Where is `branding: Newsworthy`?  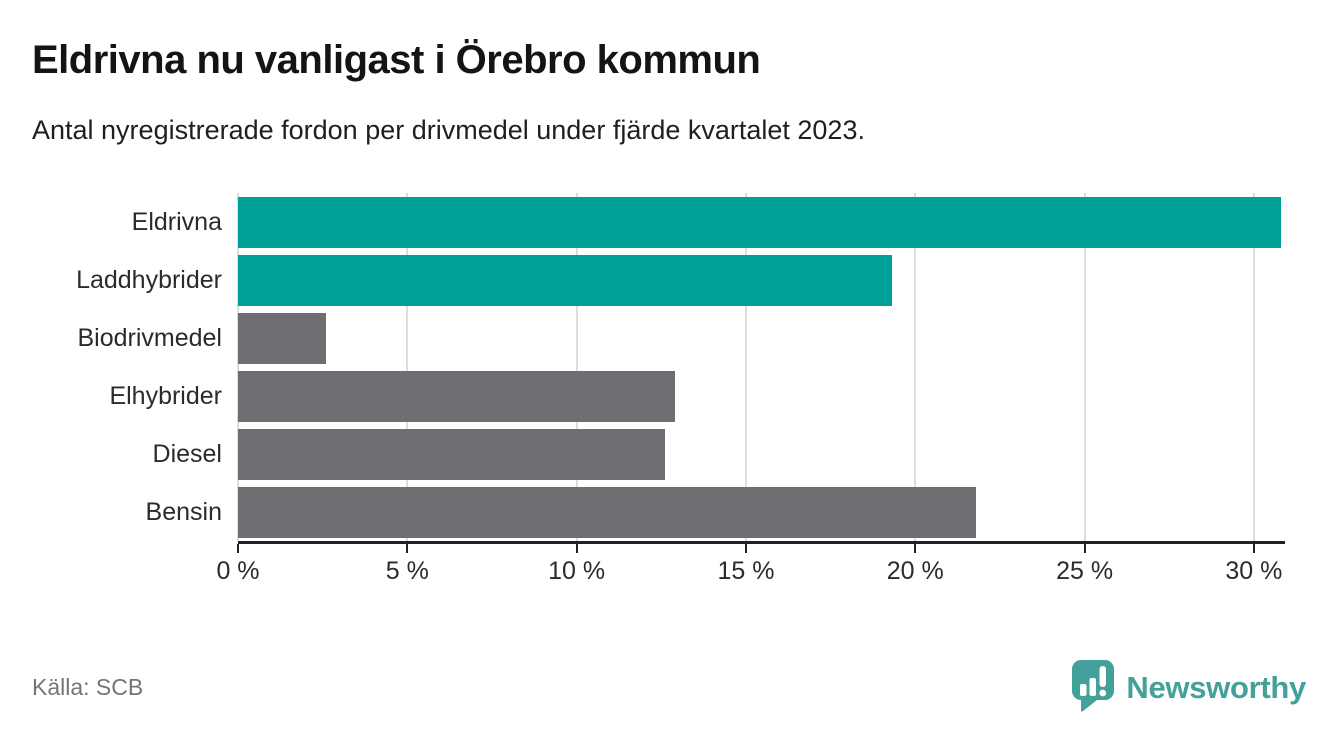
branding: Newsworthy is located at coordinates (1188, 687).